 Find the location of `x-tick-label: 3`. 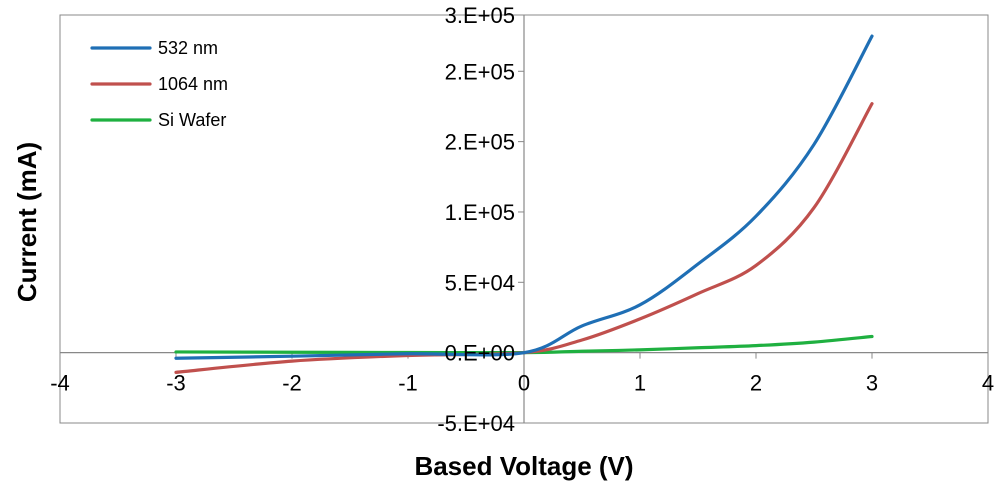

x-tick-label: 3 is located at coordinates (872, 383).